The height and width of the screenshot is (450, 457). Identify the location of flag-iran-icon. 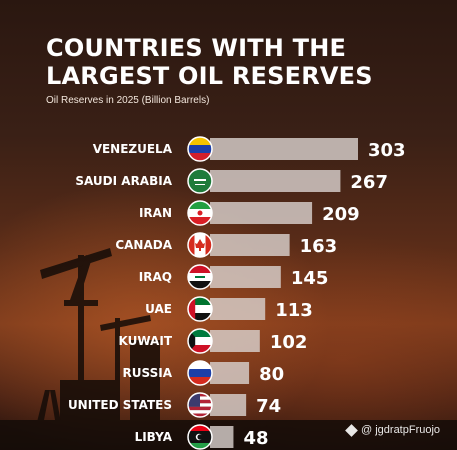
(200, 213).